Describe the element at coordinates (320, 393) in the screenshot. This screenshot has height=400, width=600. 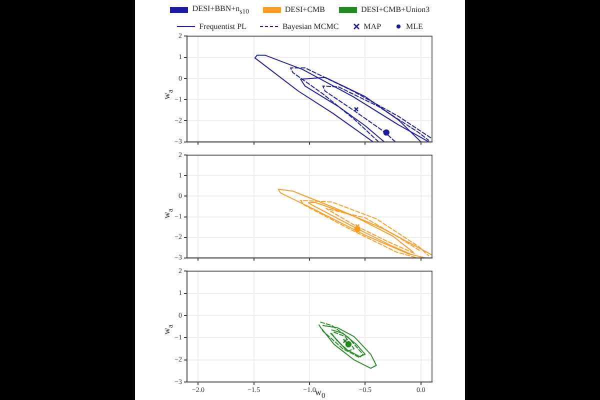
I see `x-axis-title: w$_{0}$` at that location.